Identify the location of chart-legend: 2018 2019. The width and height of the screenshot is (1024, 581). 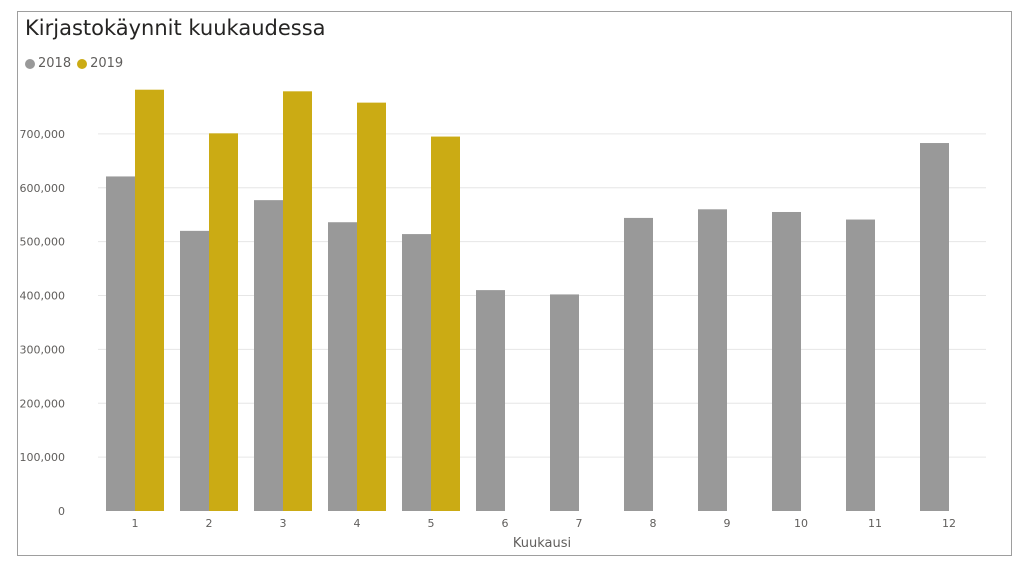
(77, 63).